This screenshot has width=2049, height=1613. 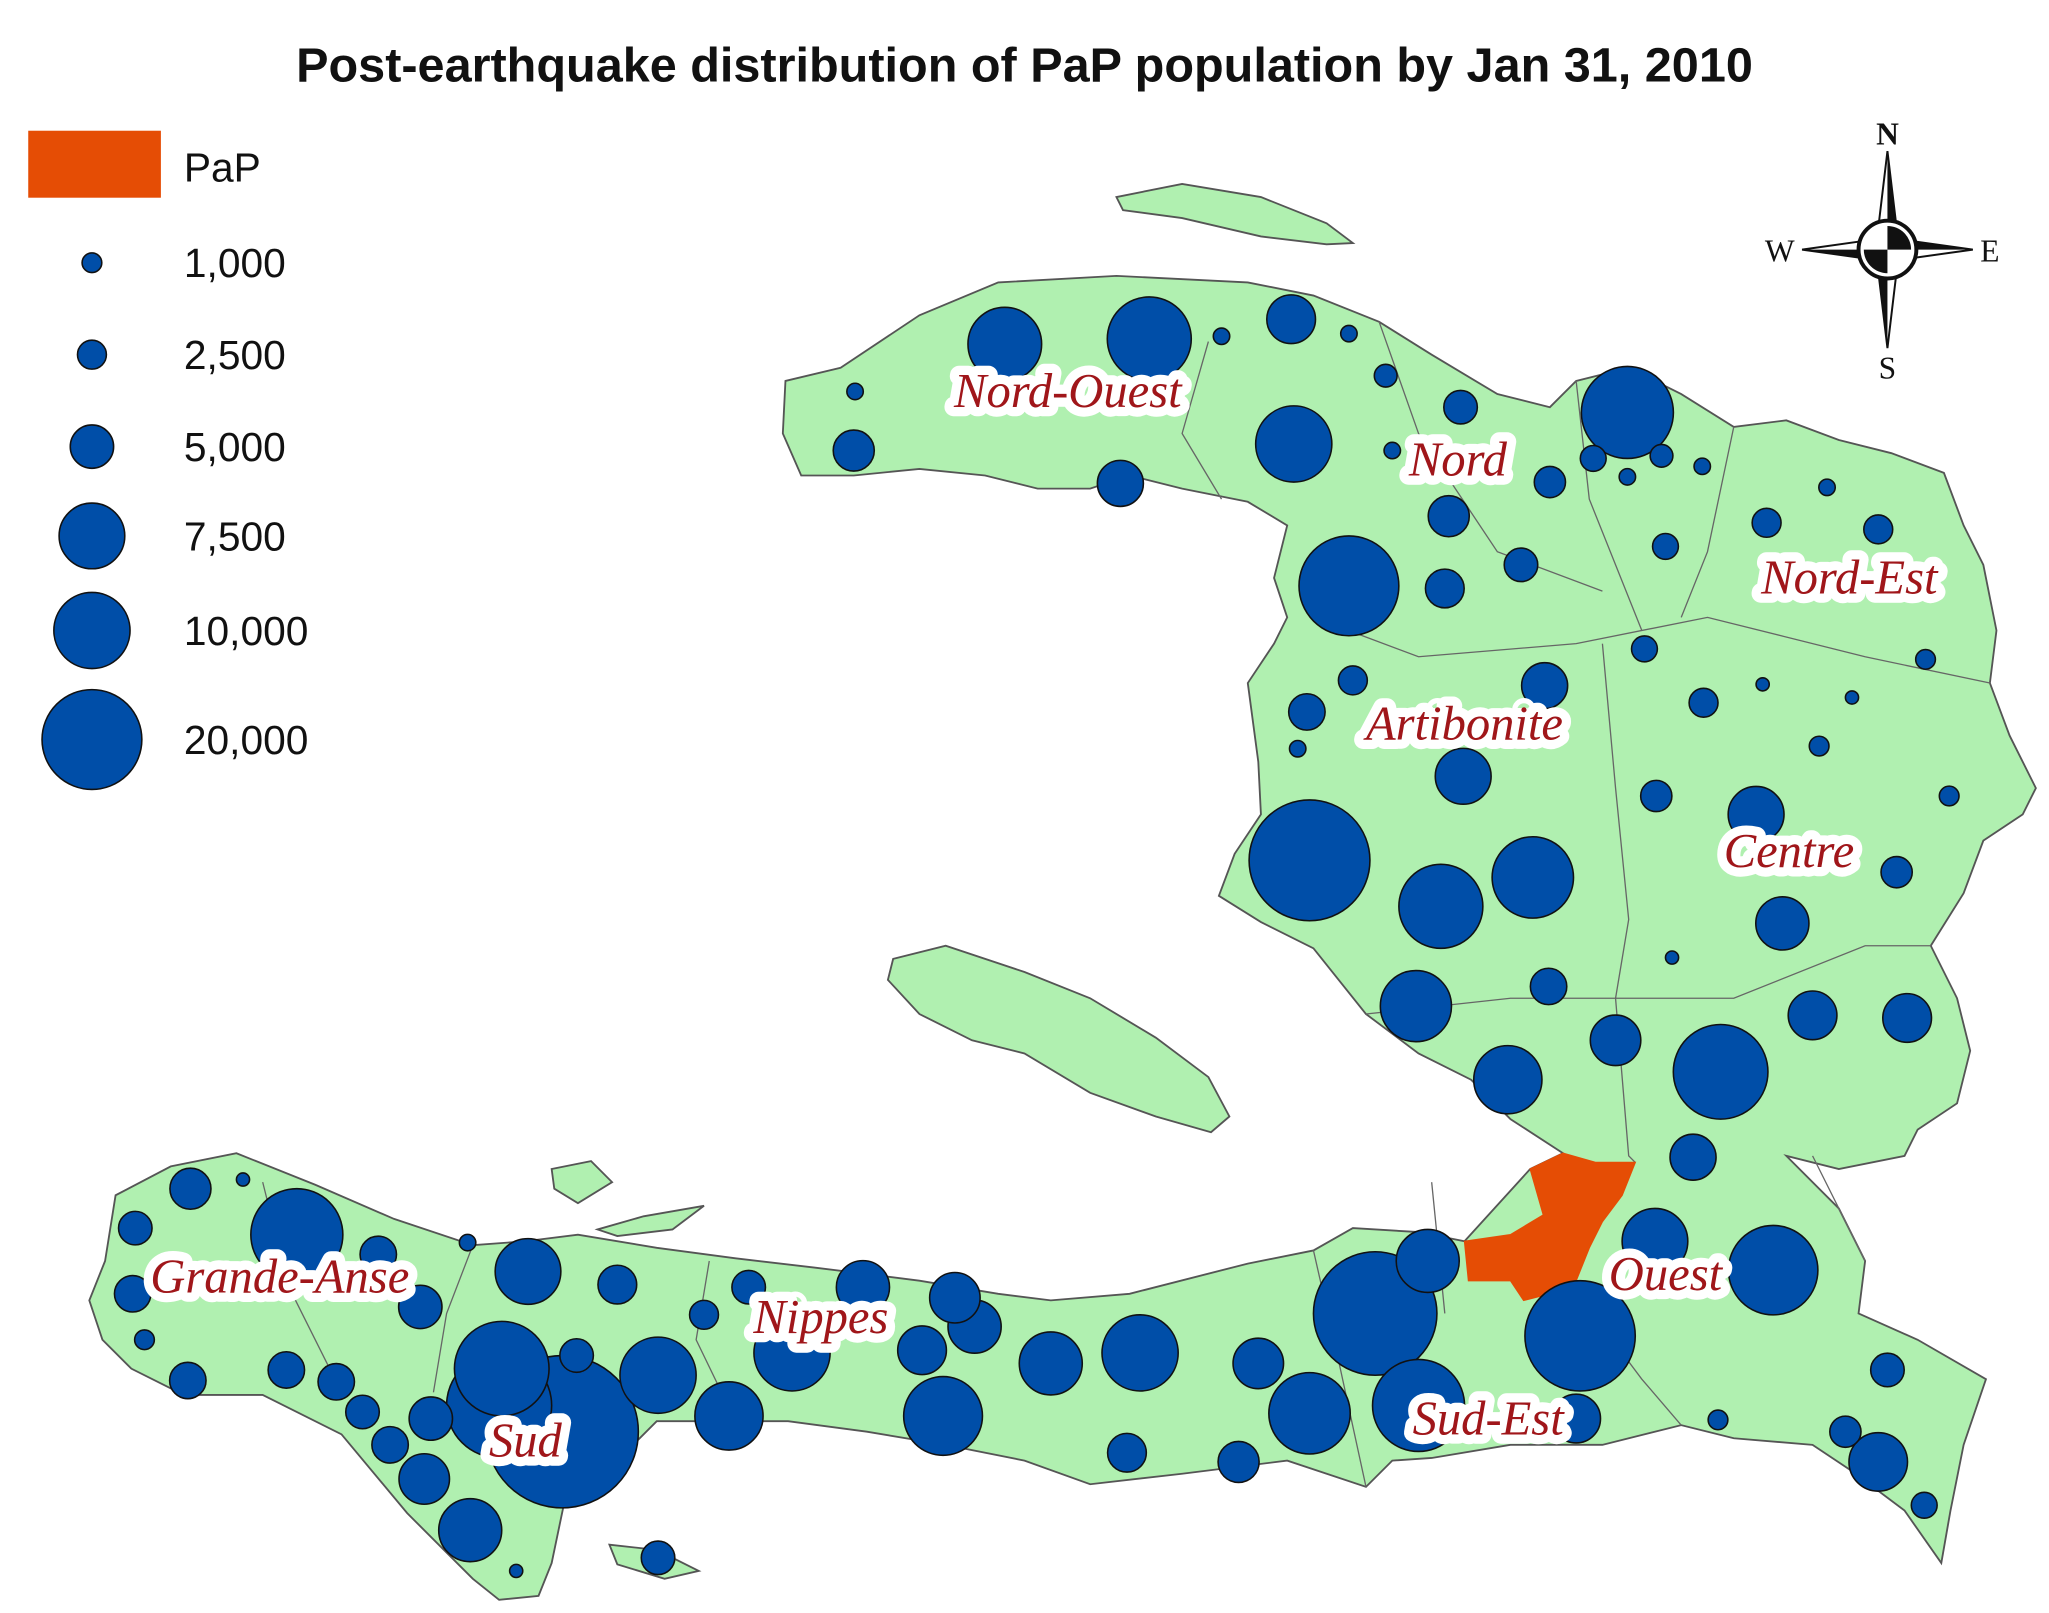 What do you see at coordinates (235, 447) in the screenshot?
I see `legend-size-label: 5,000` at bounding box center [235, 447].